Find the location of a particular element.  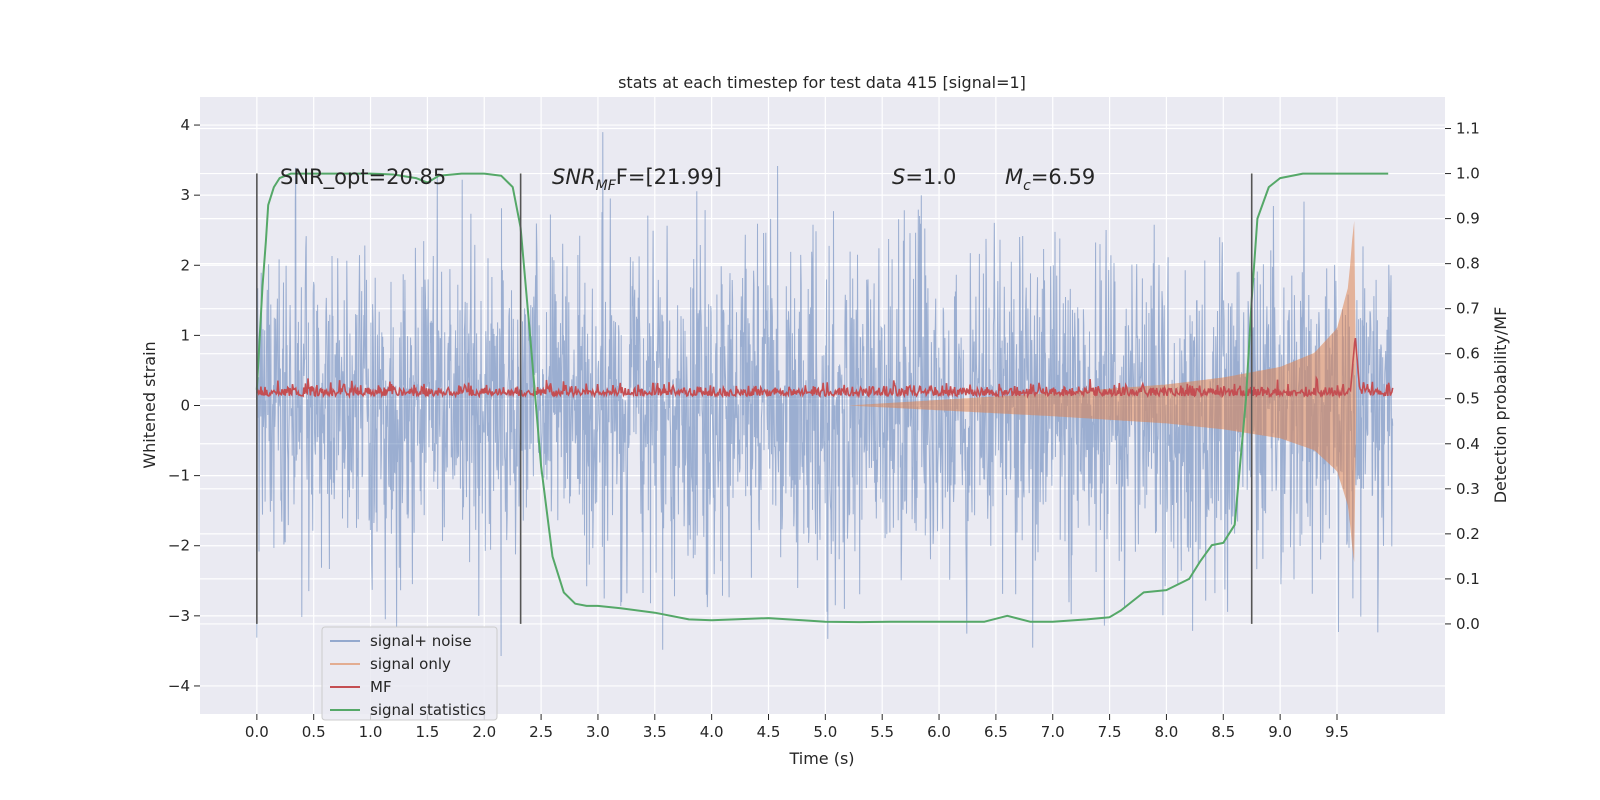

annotation-snr-opt: SNR_opt=20.85 is located at coordinates (363, 177).